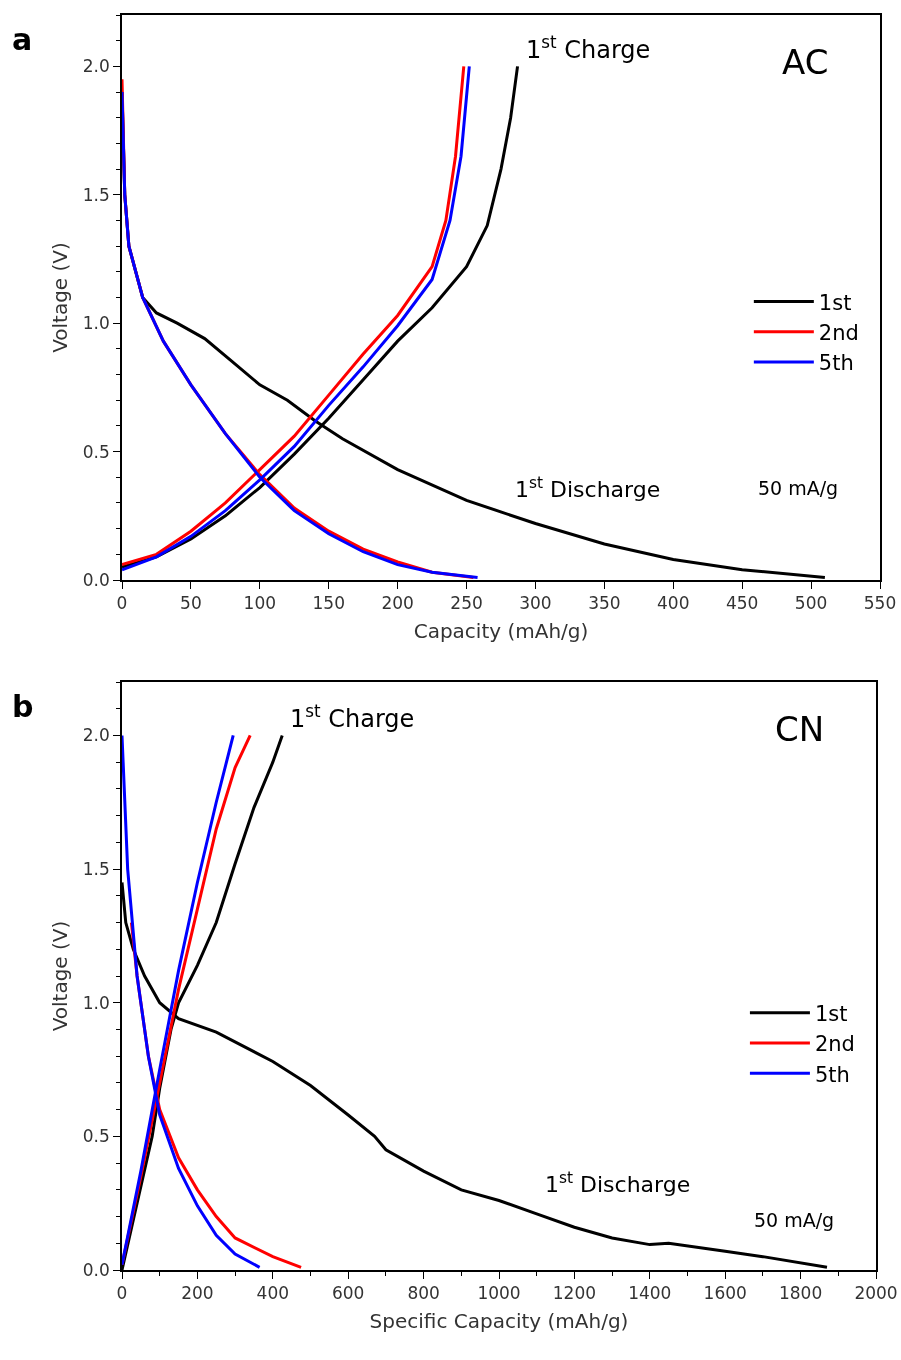  Describe the element at coordinates (800, 729) in the screenshot. I see `annotation: CN` at that location.